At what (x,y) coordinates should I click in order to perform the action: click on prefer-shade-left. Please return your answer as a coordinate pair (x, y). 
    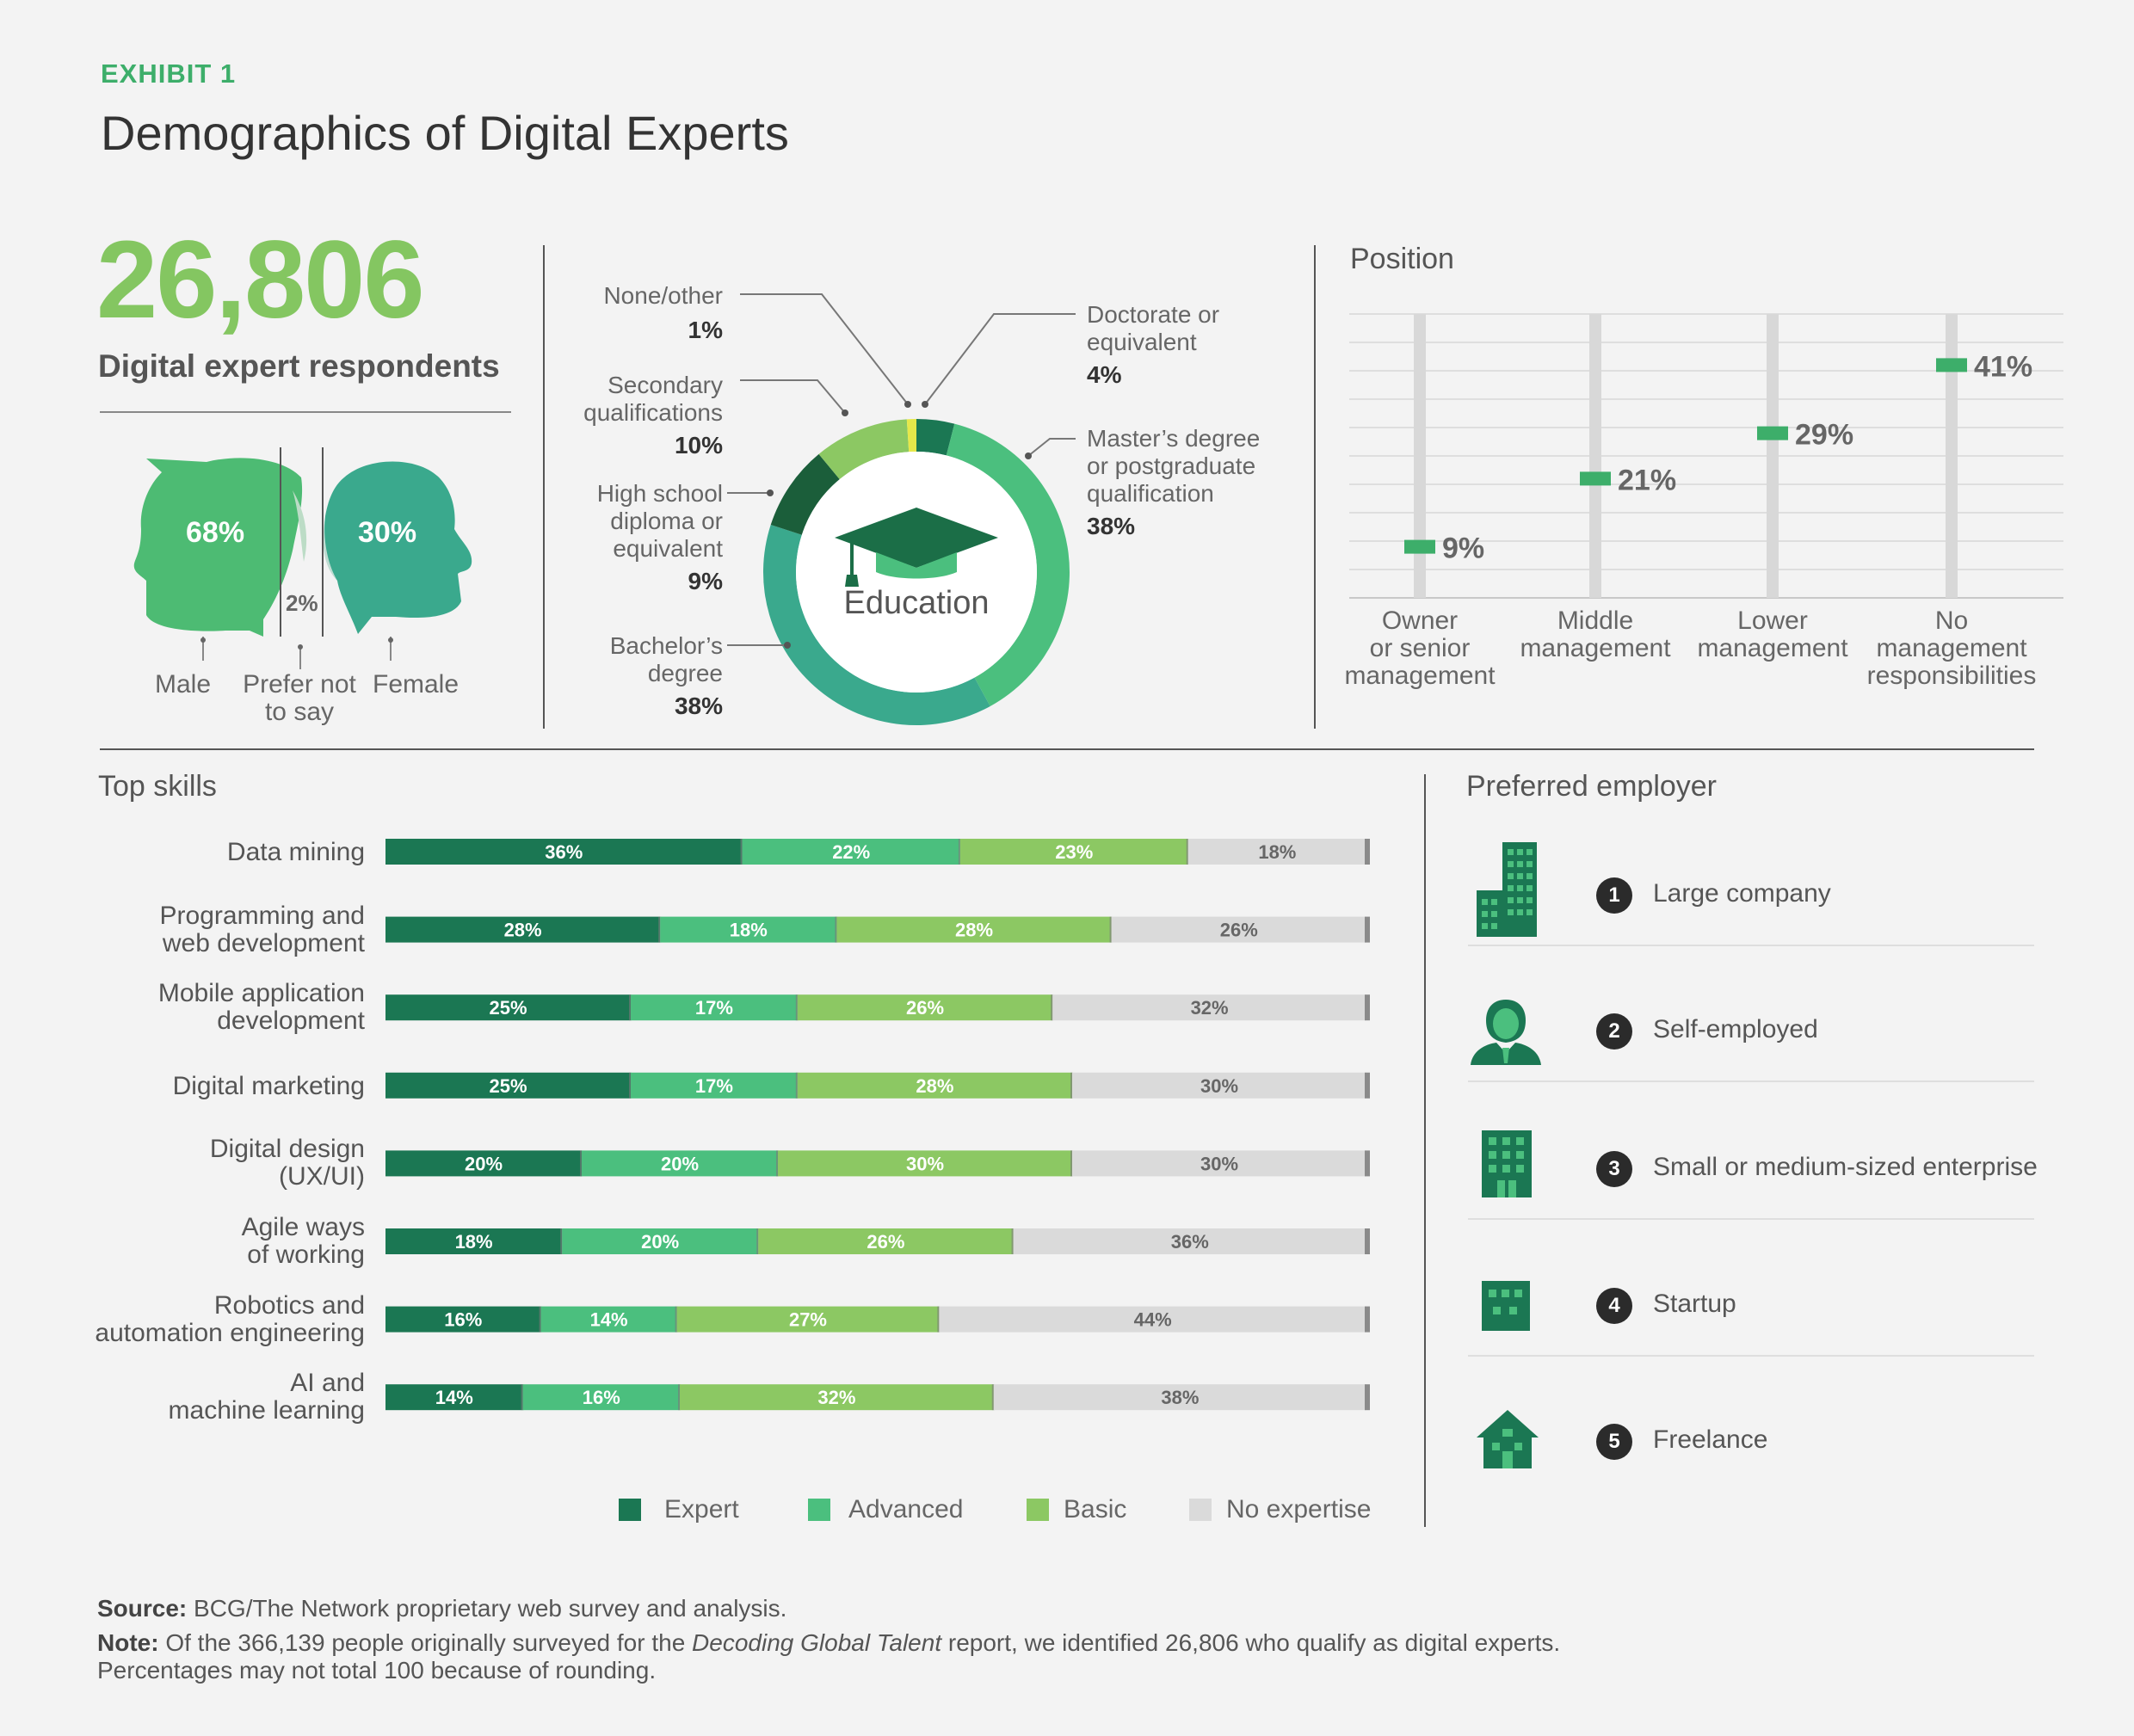
    Looking at the image, I should click on (300, 526).